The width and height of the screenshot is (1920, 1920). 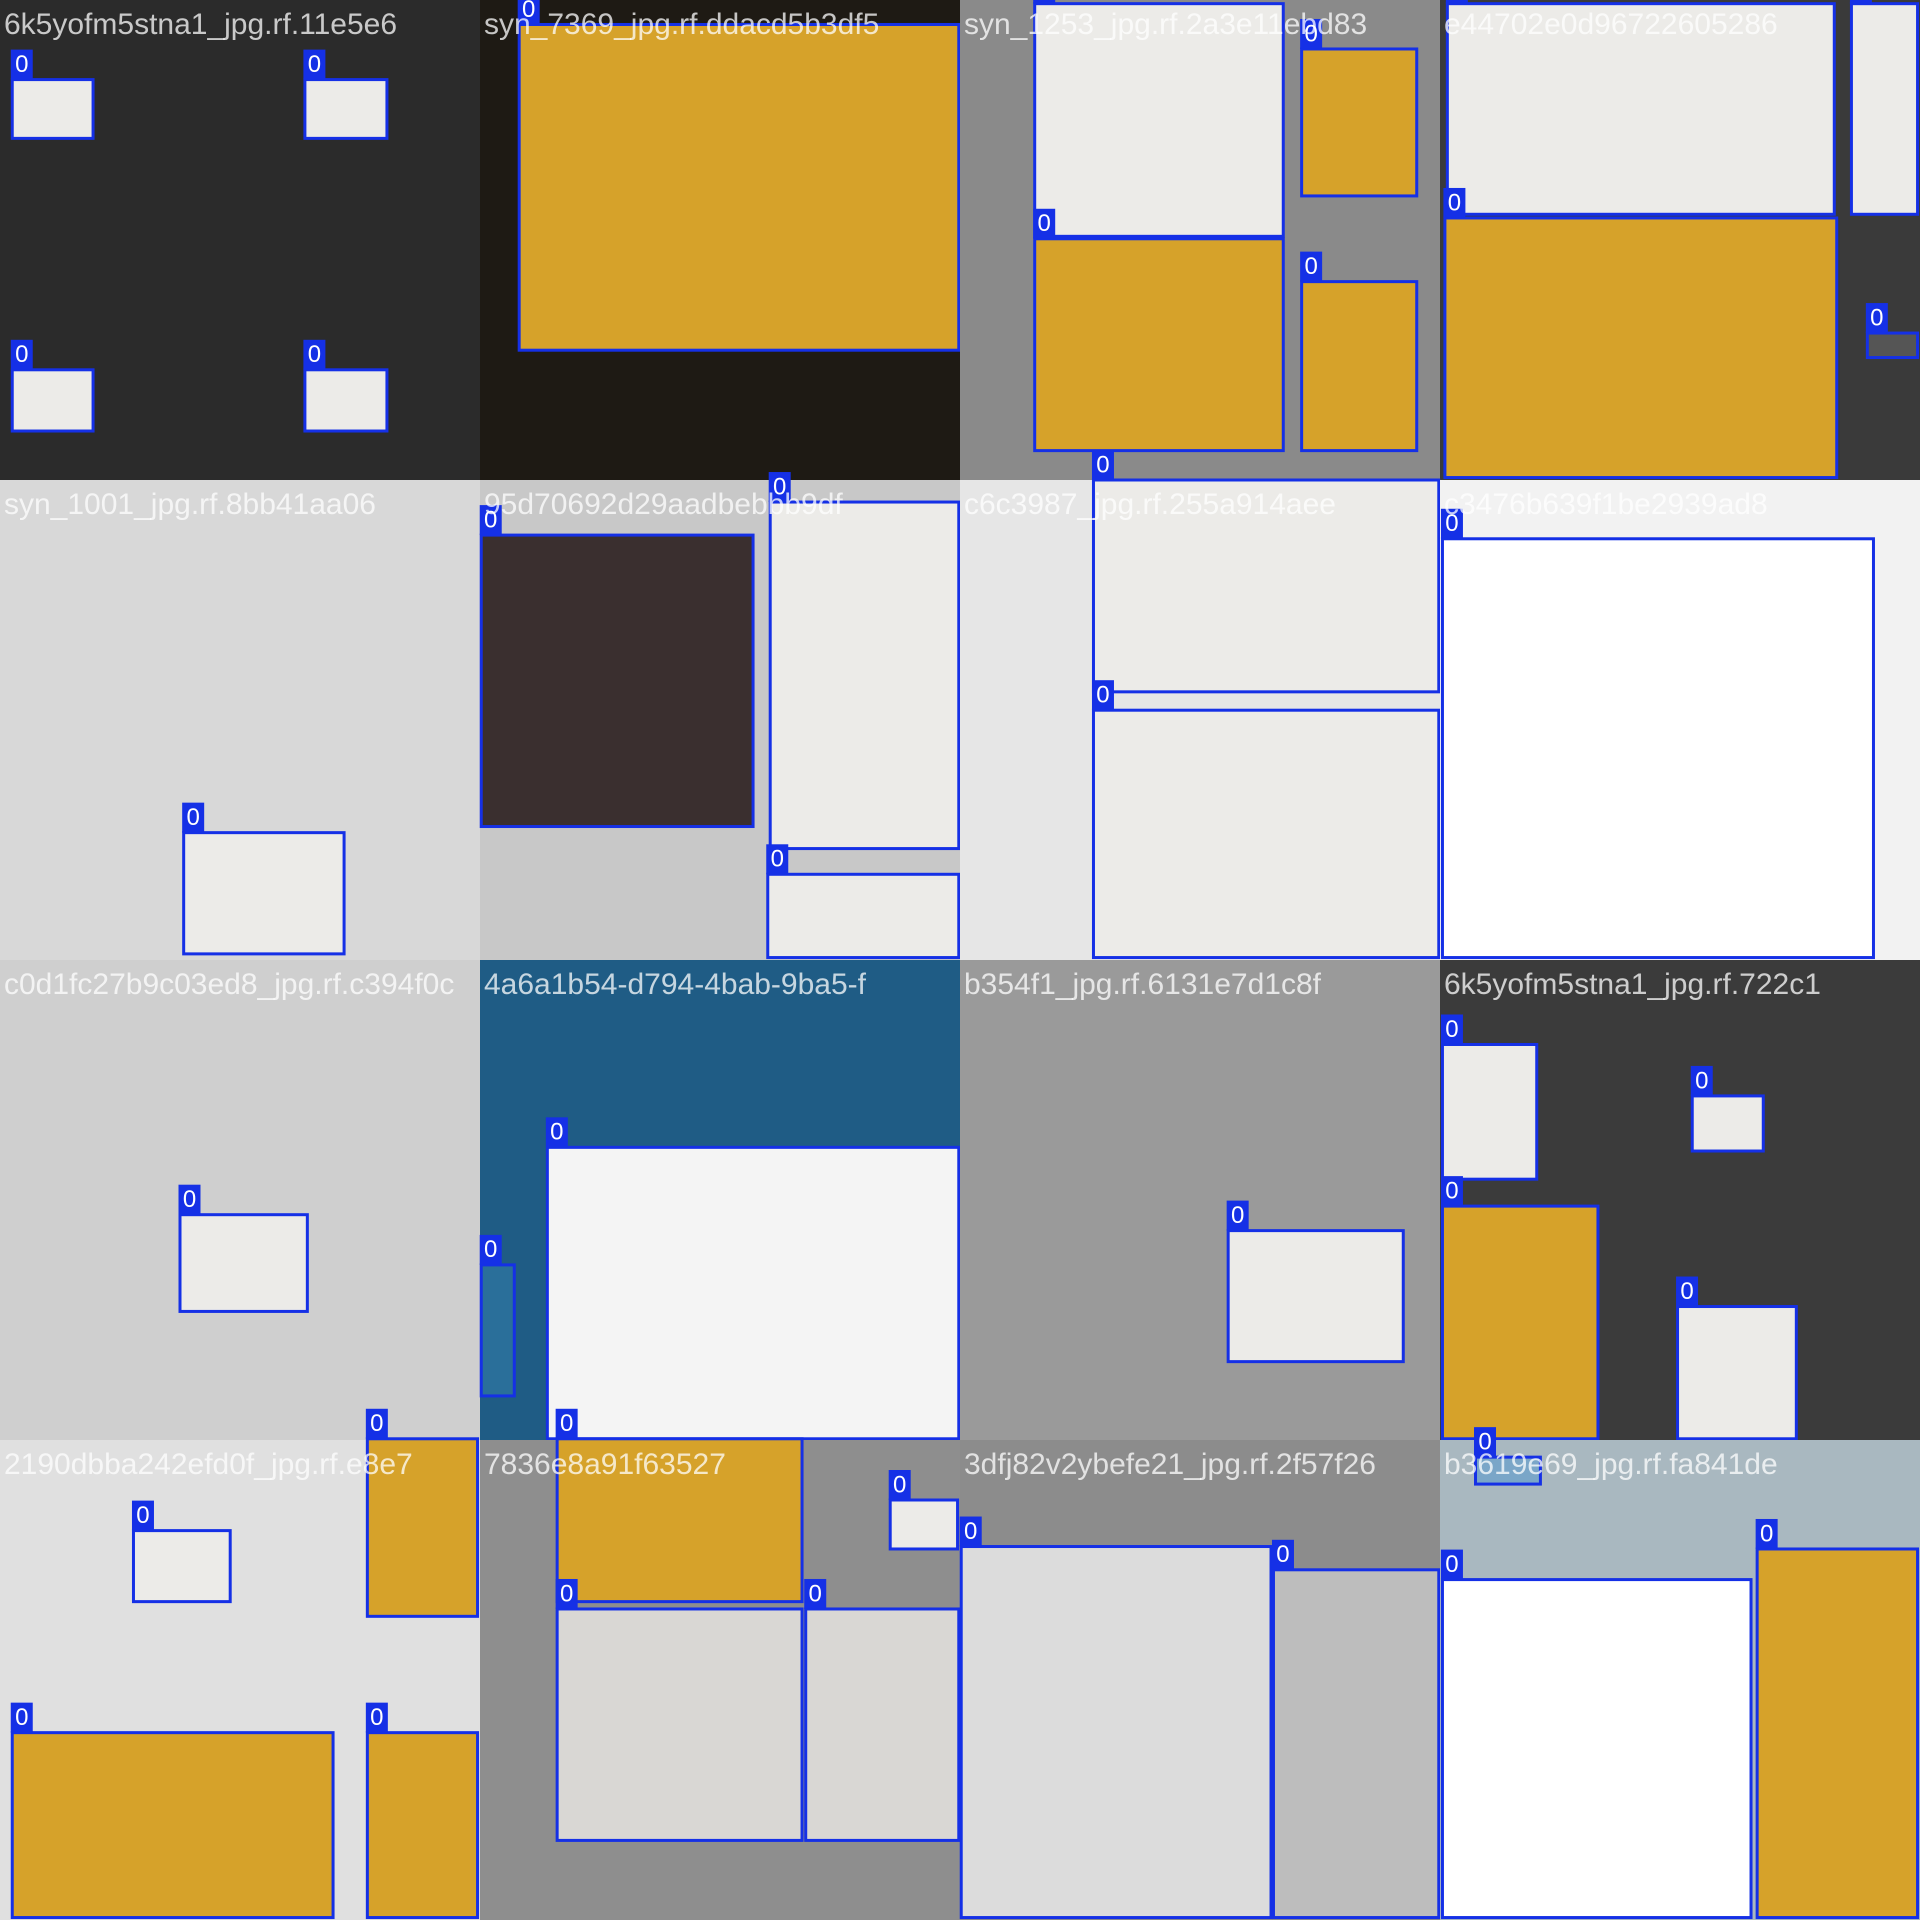 What do you see at coordinates (605, 1464) in the screenshot?
I see `filename: 7836e8a91f63527` at bounding box center [605, 1464].